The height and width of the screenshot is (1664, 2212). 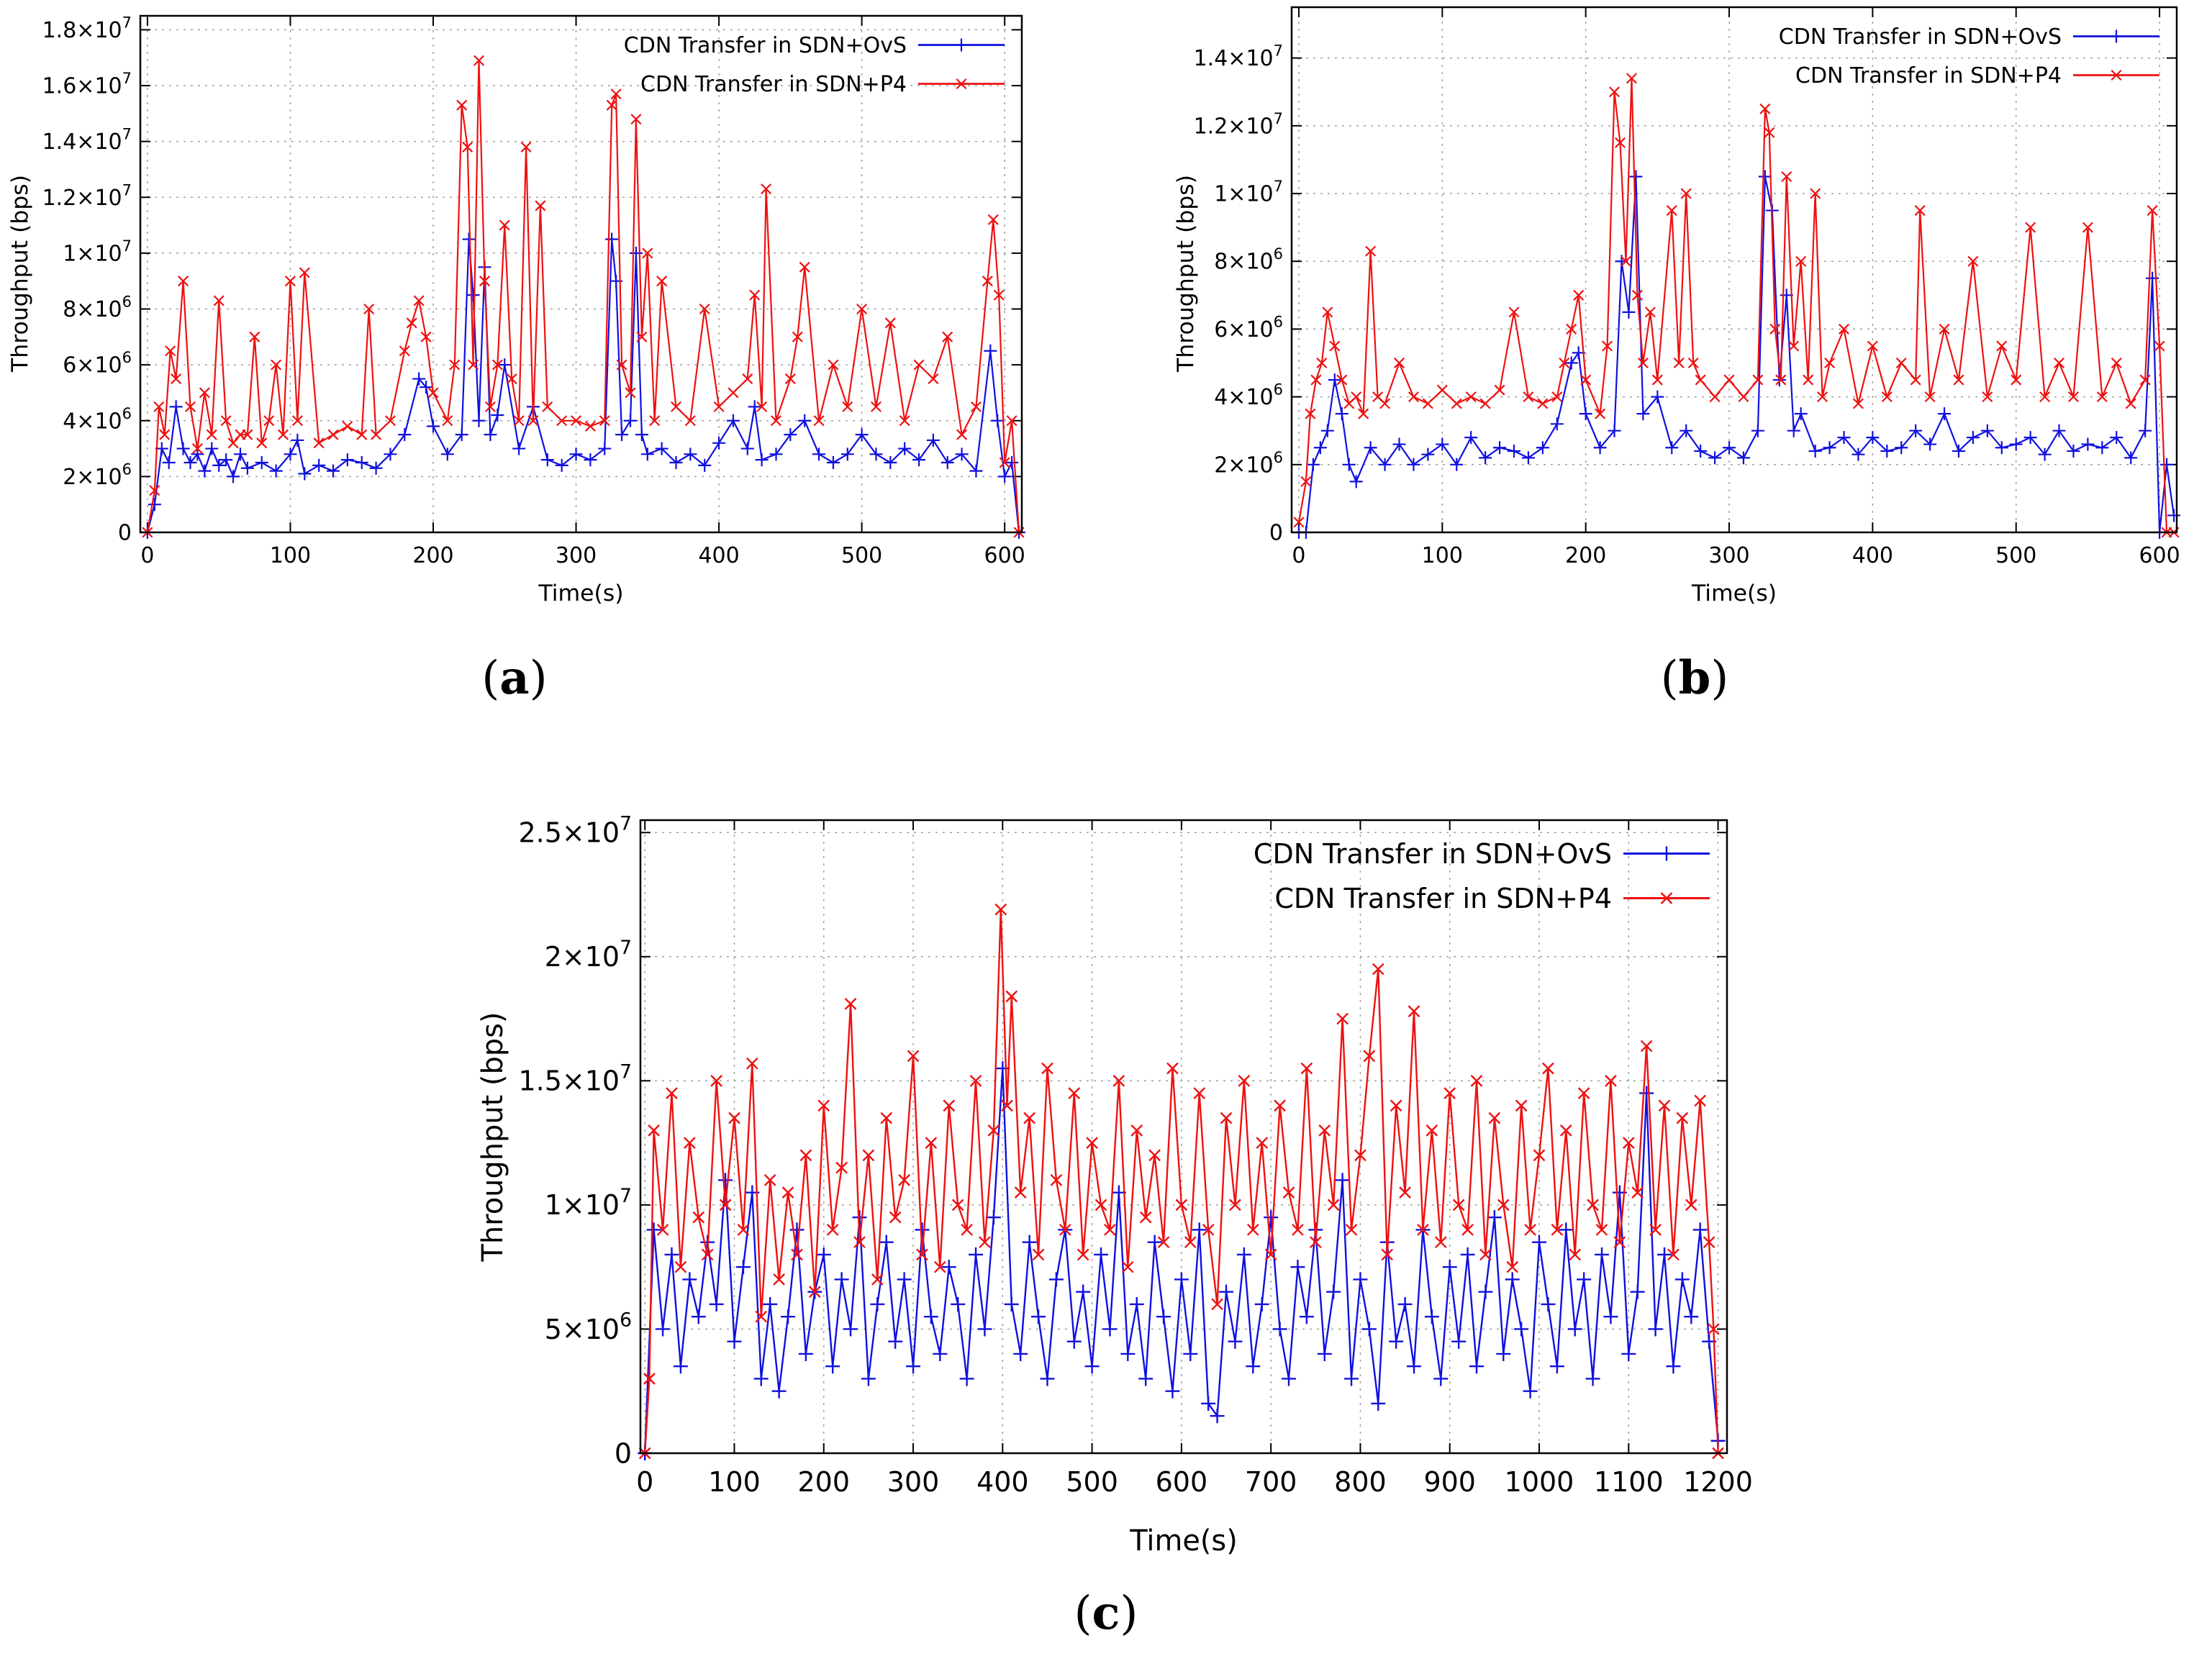 I want to click on x-tick-label: 100, so click(x=734, y=1482).